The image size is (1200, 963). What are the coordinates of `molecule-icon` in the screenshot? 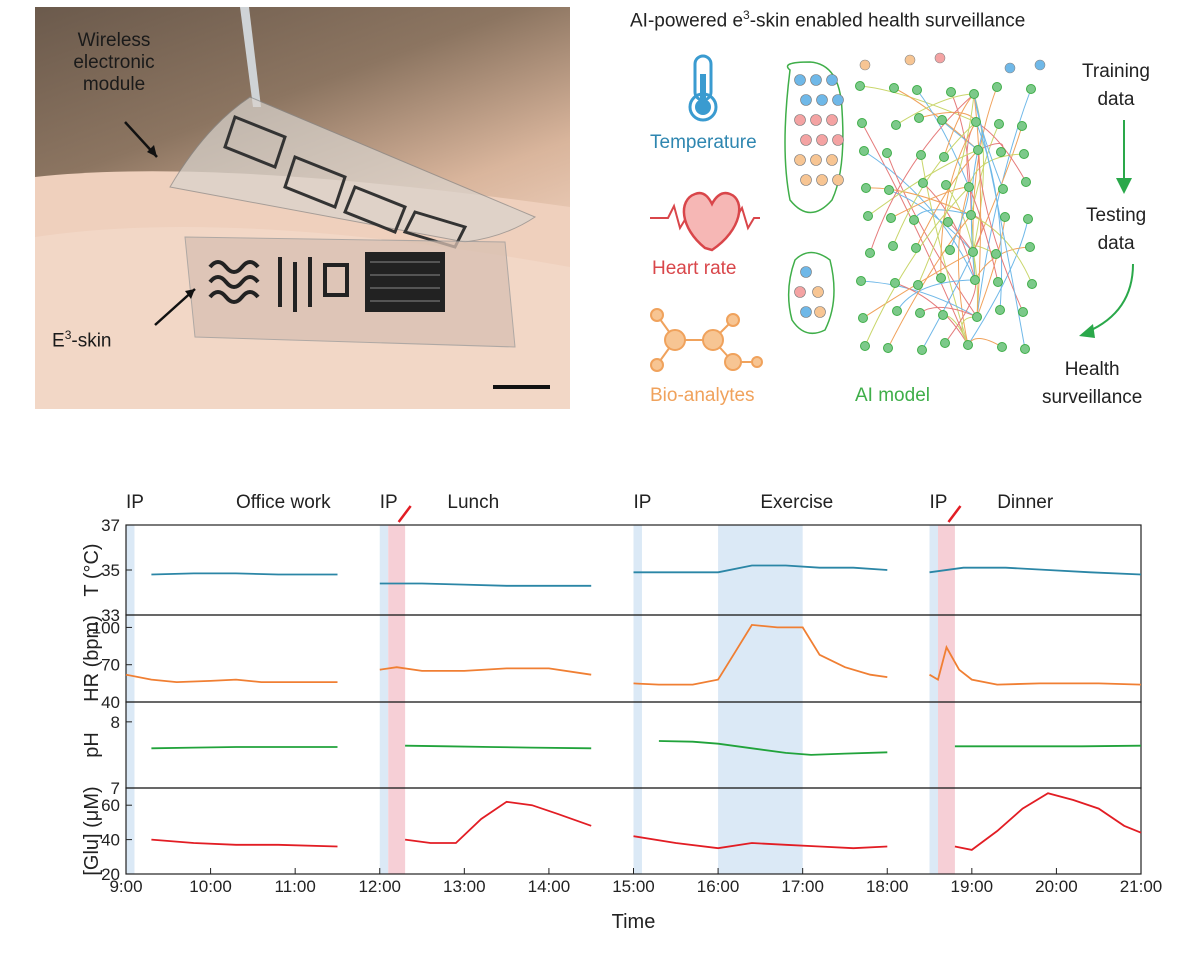 It's located at (706, 340).